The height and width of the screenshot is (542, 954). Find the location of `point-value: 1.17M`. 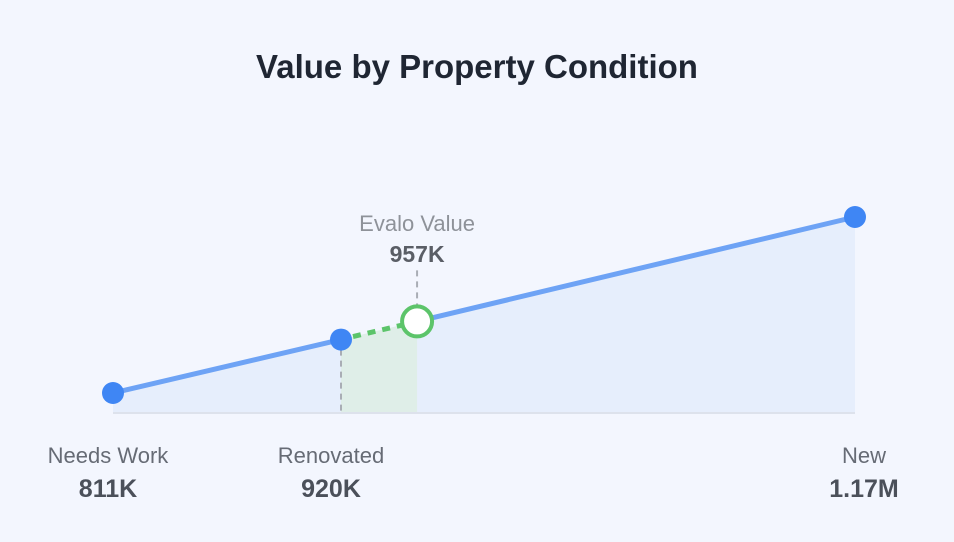

point-value: 1.17M is located at coordinates (863, 489).